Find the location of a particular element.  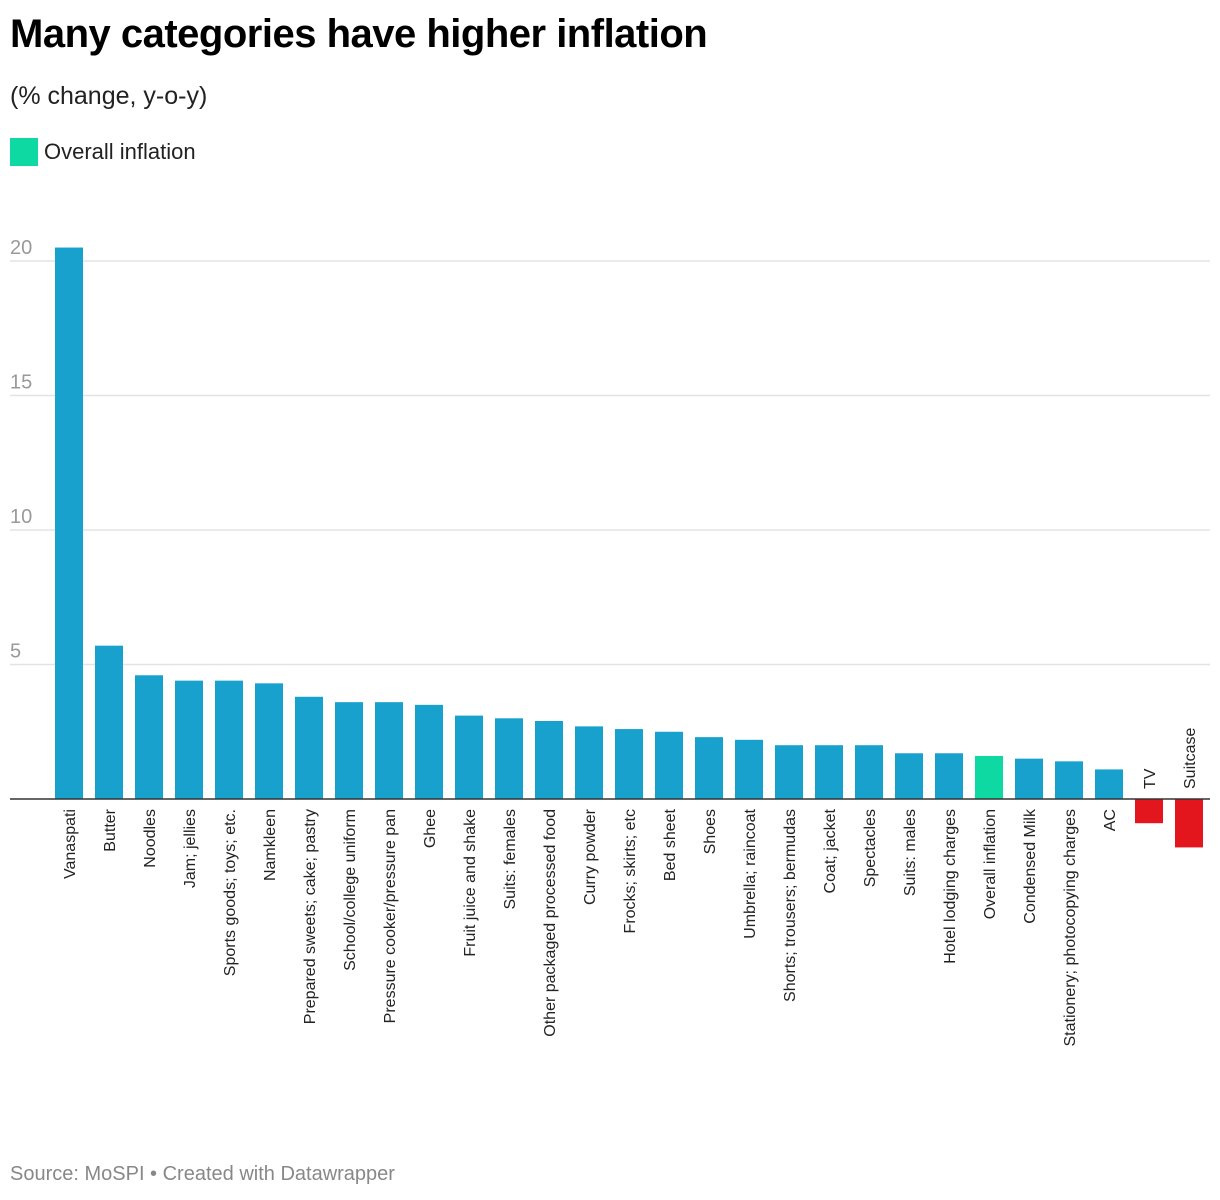

chart-subtitle: (% change, y-o-y) is located at coordinates (109, 96).